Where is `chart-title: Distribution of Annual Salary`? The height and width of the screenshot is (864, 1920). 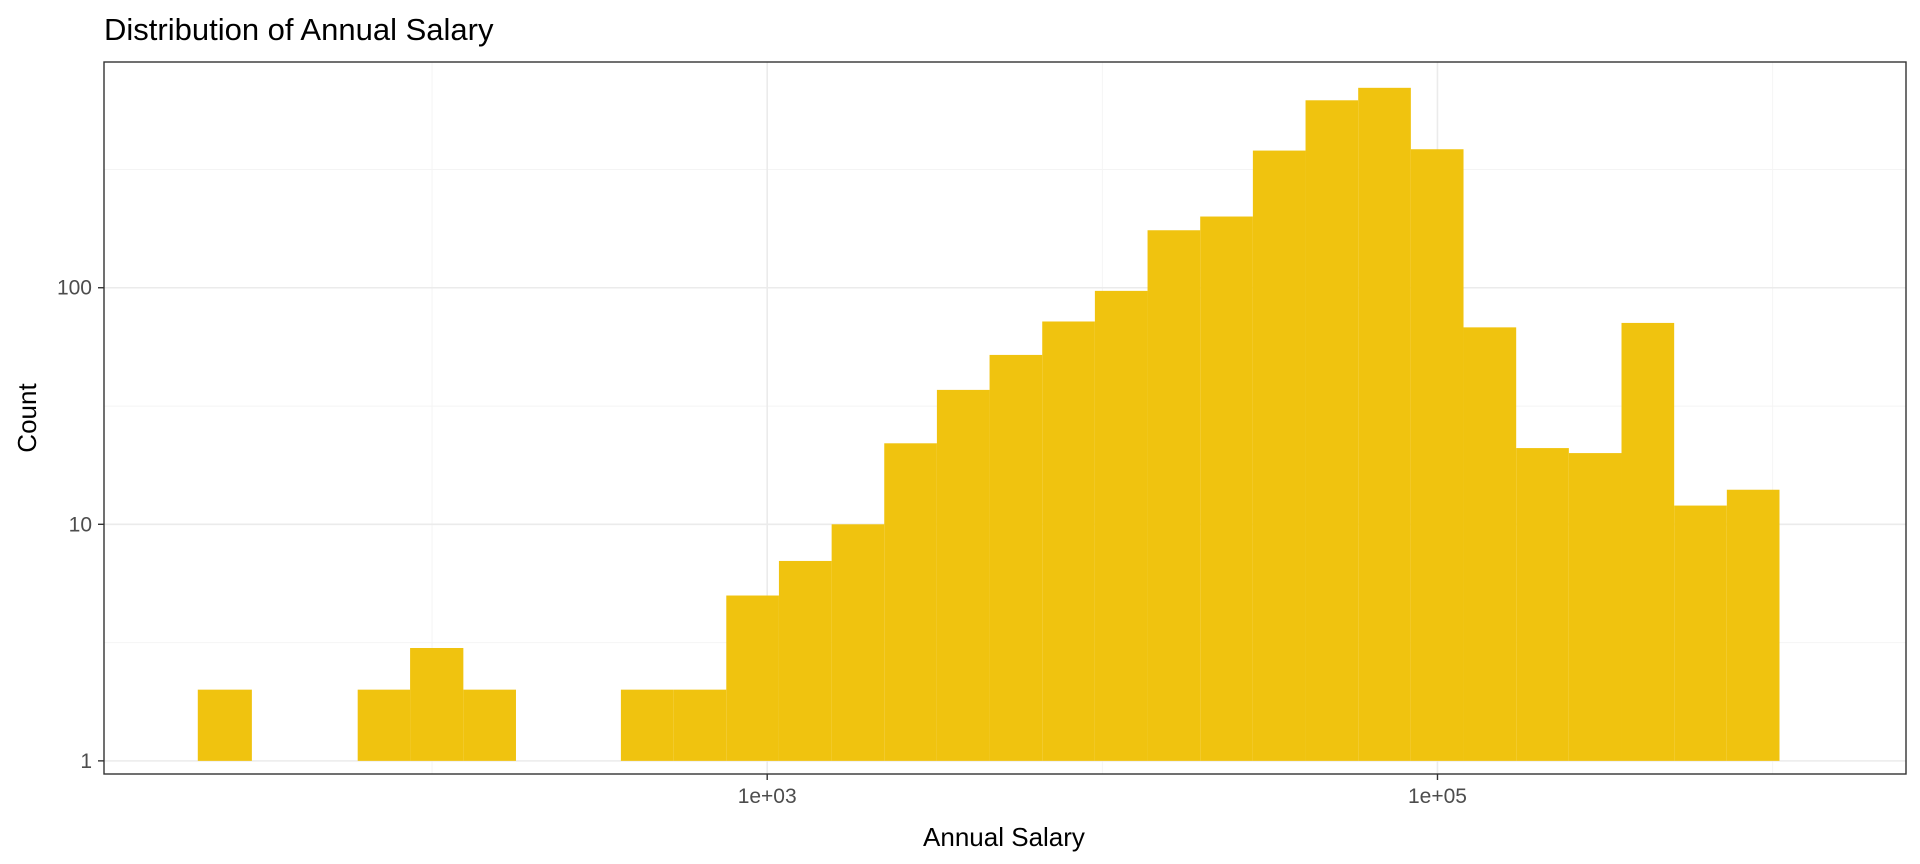 chart-title: Distribution of Annual Salary is located at coordinates (299, 29).